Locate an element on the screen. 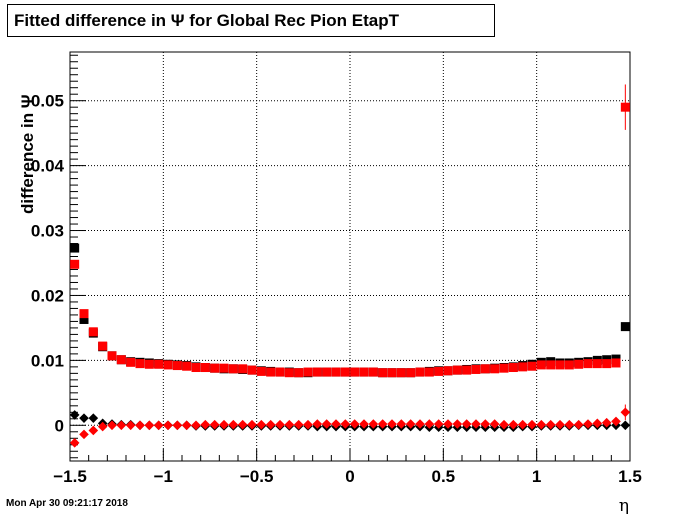 The image size is (700, 514). y-tick-label: 0.03 is located at coordinates (47, 231).